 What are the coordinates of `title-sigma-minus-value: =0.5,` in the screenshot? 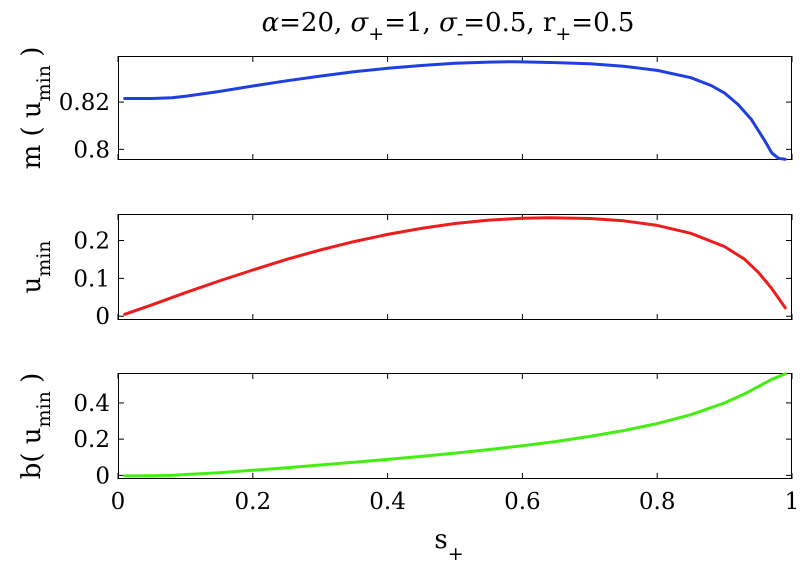 It's located at (503, 23).